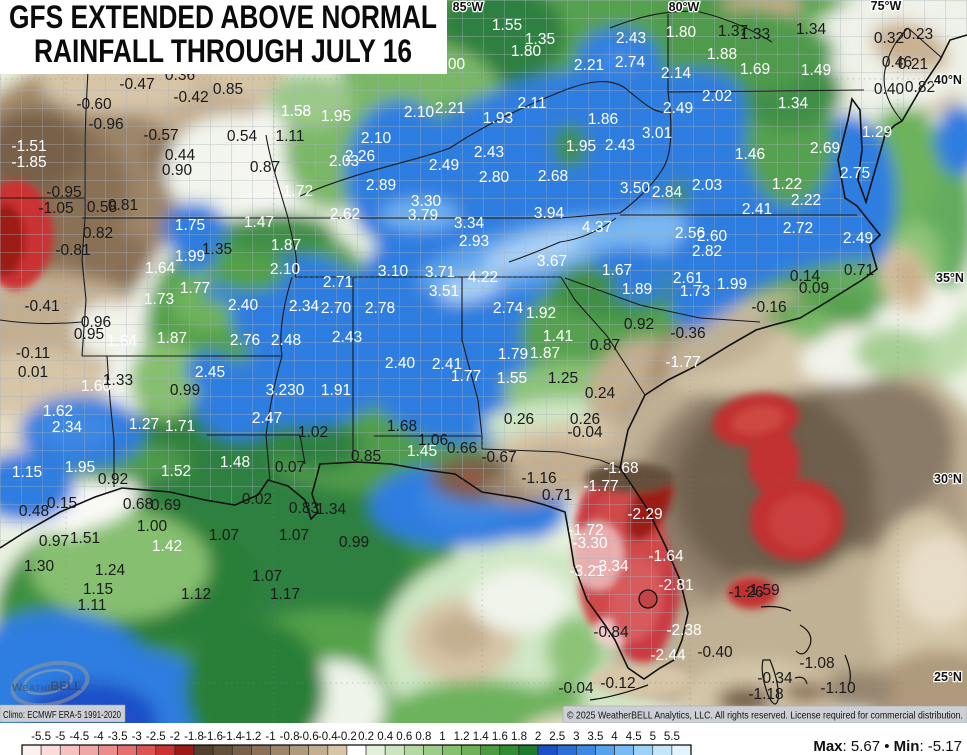 The image size is (967, 755). I want to click on svg-text: 0.6, so click(404, 737).